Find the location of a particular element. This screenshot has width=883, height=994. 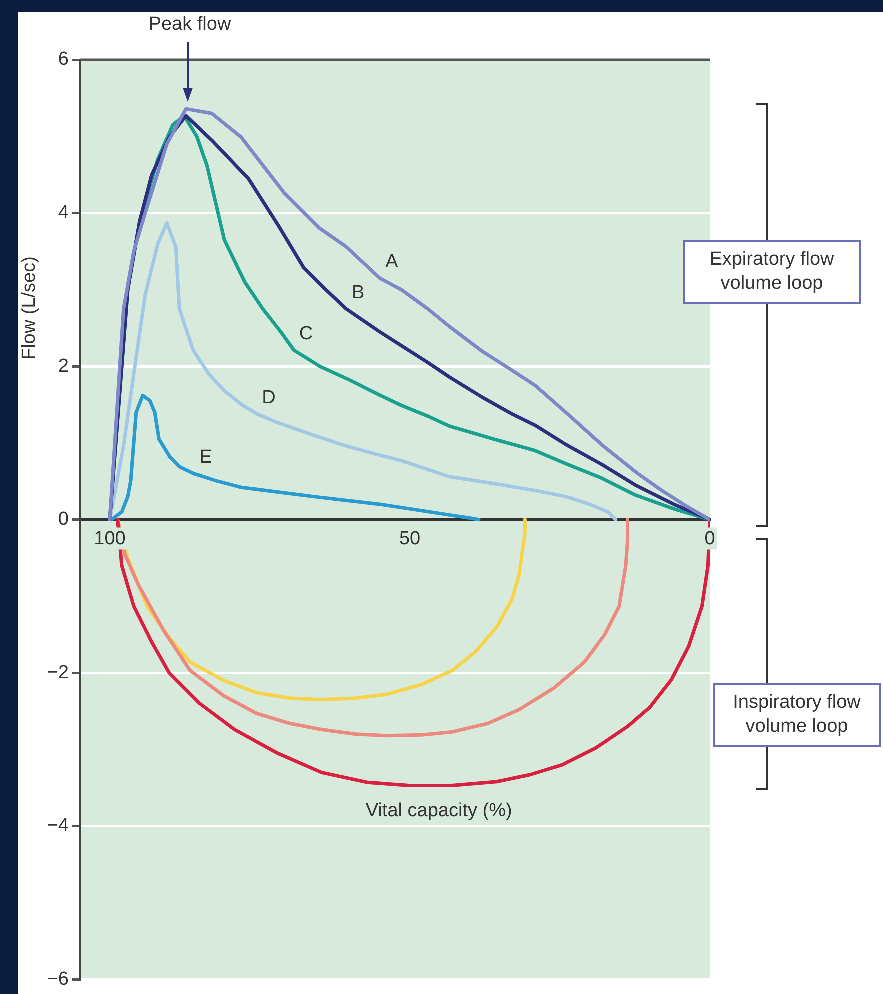

text: Peak flow is located at coordinates (190, 25).